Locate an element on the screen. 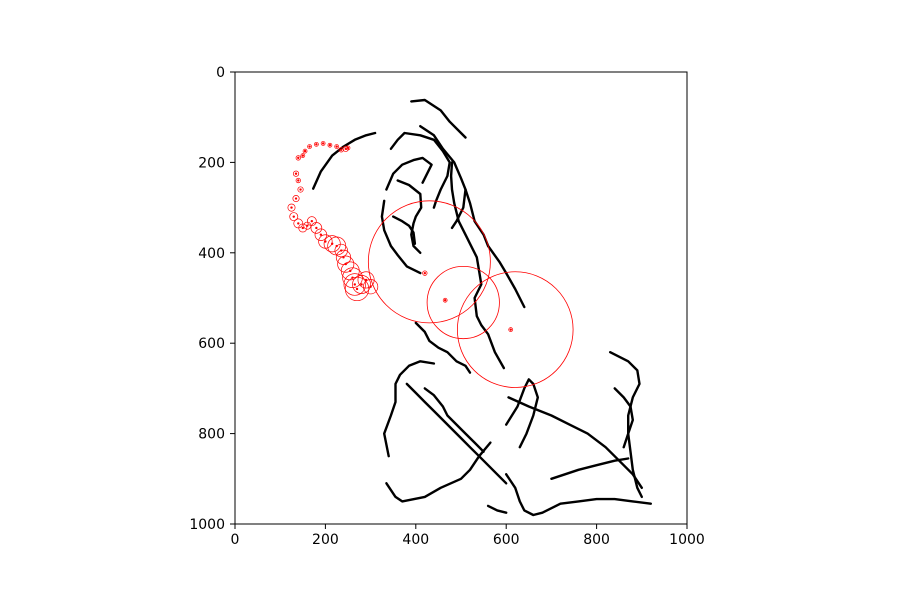 This screenshot has width=900, height=604. x-tick-label-600: 600 is located at coordinates (506, 540).